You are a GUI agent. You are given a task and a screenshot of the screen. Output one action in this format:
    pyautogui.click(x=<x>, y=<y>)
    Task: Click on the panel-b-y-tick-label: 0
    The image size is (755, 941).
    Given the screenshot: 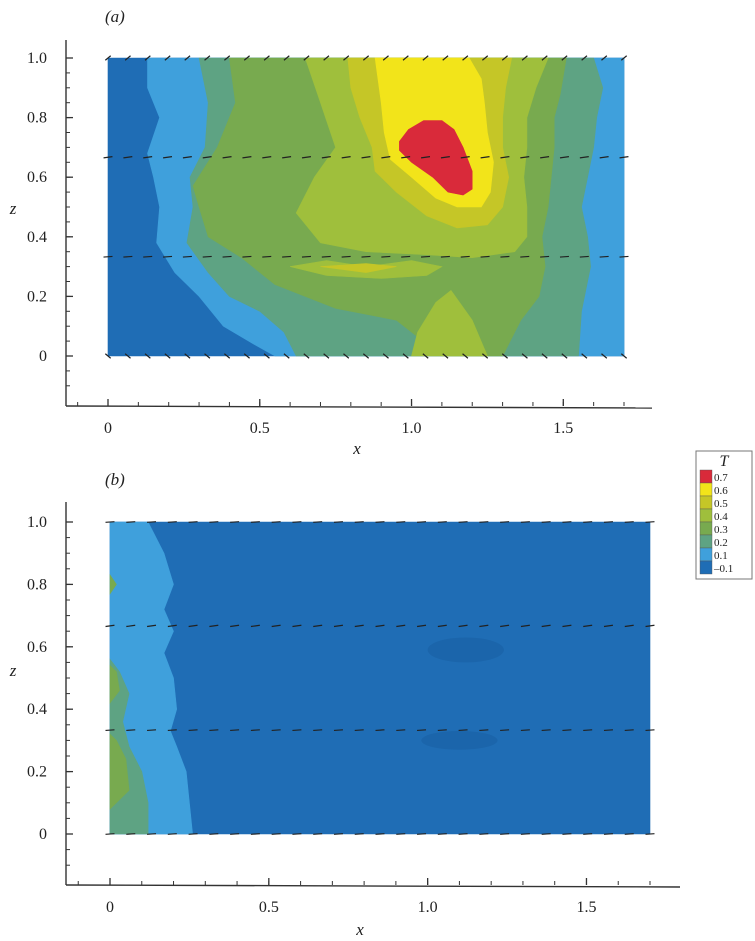 What is the action you would take?
    pyautogui.click(x=43, y=834)
    